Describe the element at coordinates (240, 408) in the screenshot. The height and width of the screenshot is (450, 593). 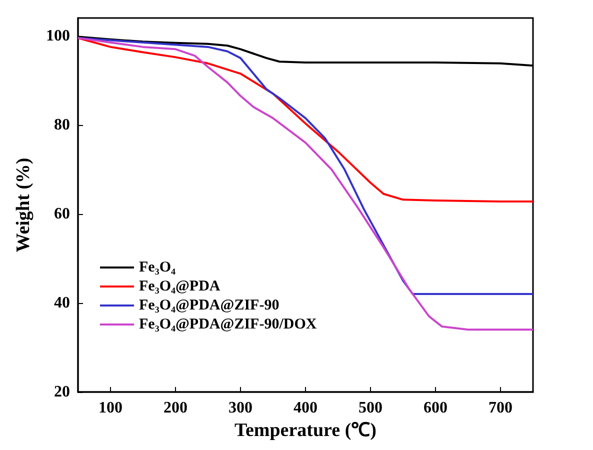
I see `x-tick-label: 300` at that location.